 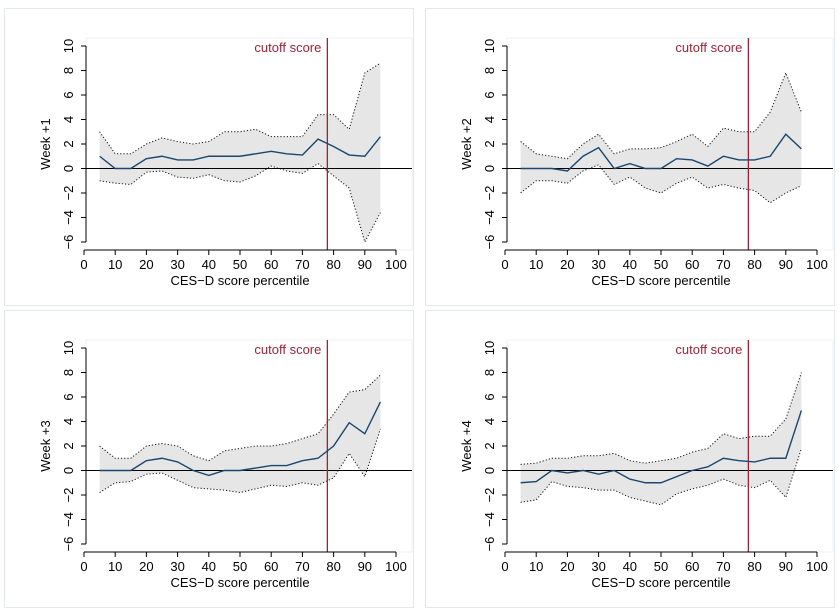 I want to click on y-axis-title: Week +1, so click(x=45, y=143).